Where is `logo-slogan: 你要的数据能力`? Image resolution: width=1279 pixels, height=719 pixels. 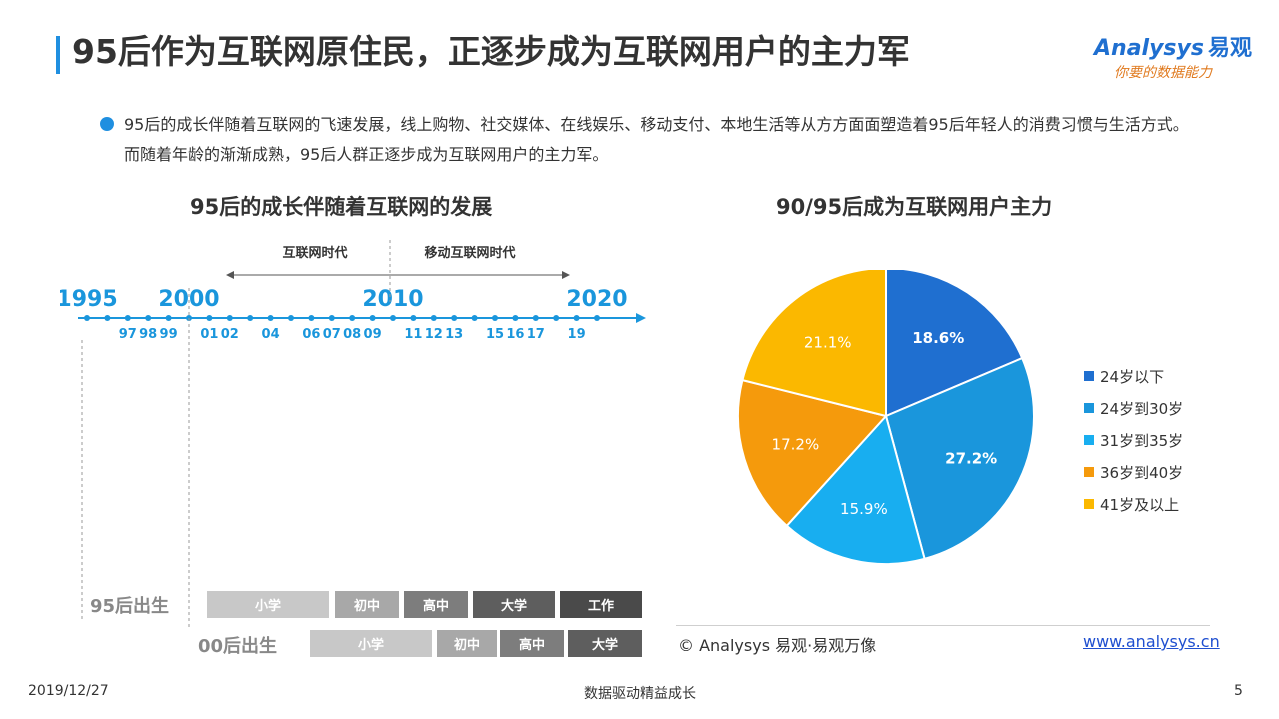 logo-slogan: 你要的数据能力 is located at coordinates (1163, 73).